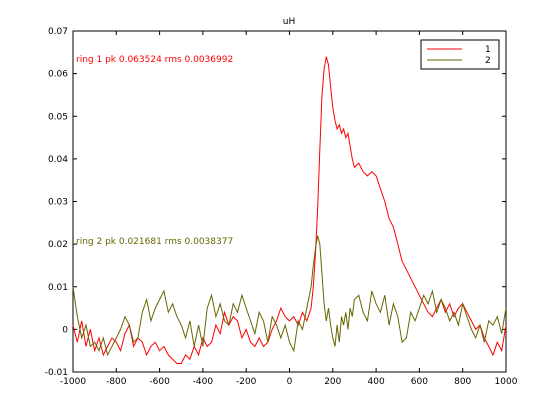 The image size is (560, 420). I want to click on y-tick-label: 0.02, so click(58, 245).